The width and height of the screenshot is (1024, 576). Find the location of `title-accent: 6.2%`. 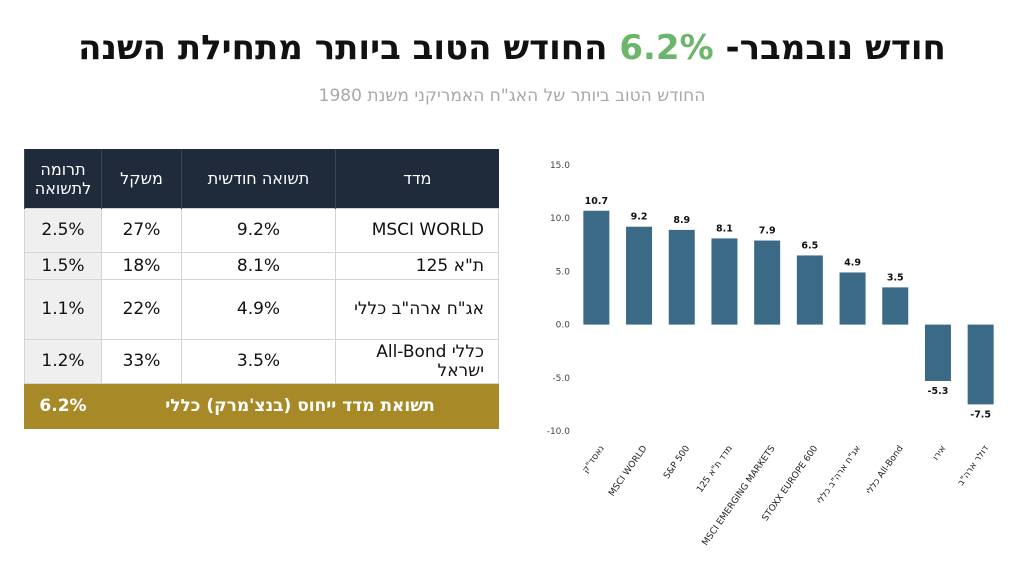

title-accent: 6.2% is located at coordinates (666, 48).